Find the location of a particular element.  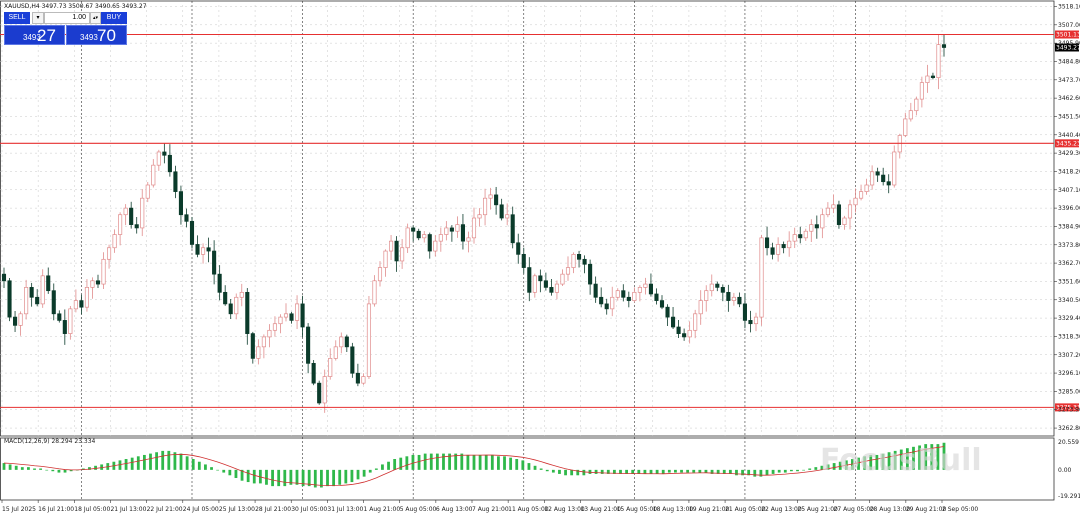

x-tick-label: 19 Aug 21:00 is located at coordinates (709, 509).